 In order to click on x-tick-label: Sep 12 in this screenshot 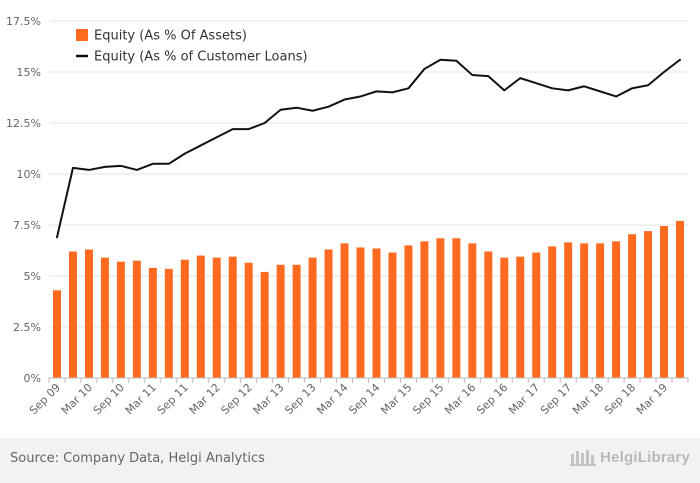, I will do `click(237, 399)`.